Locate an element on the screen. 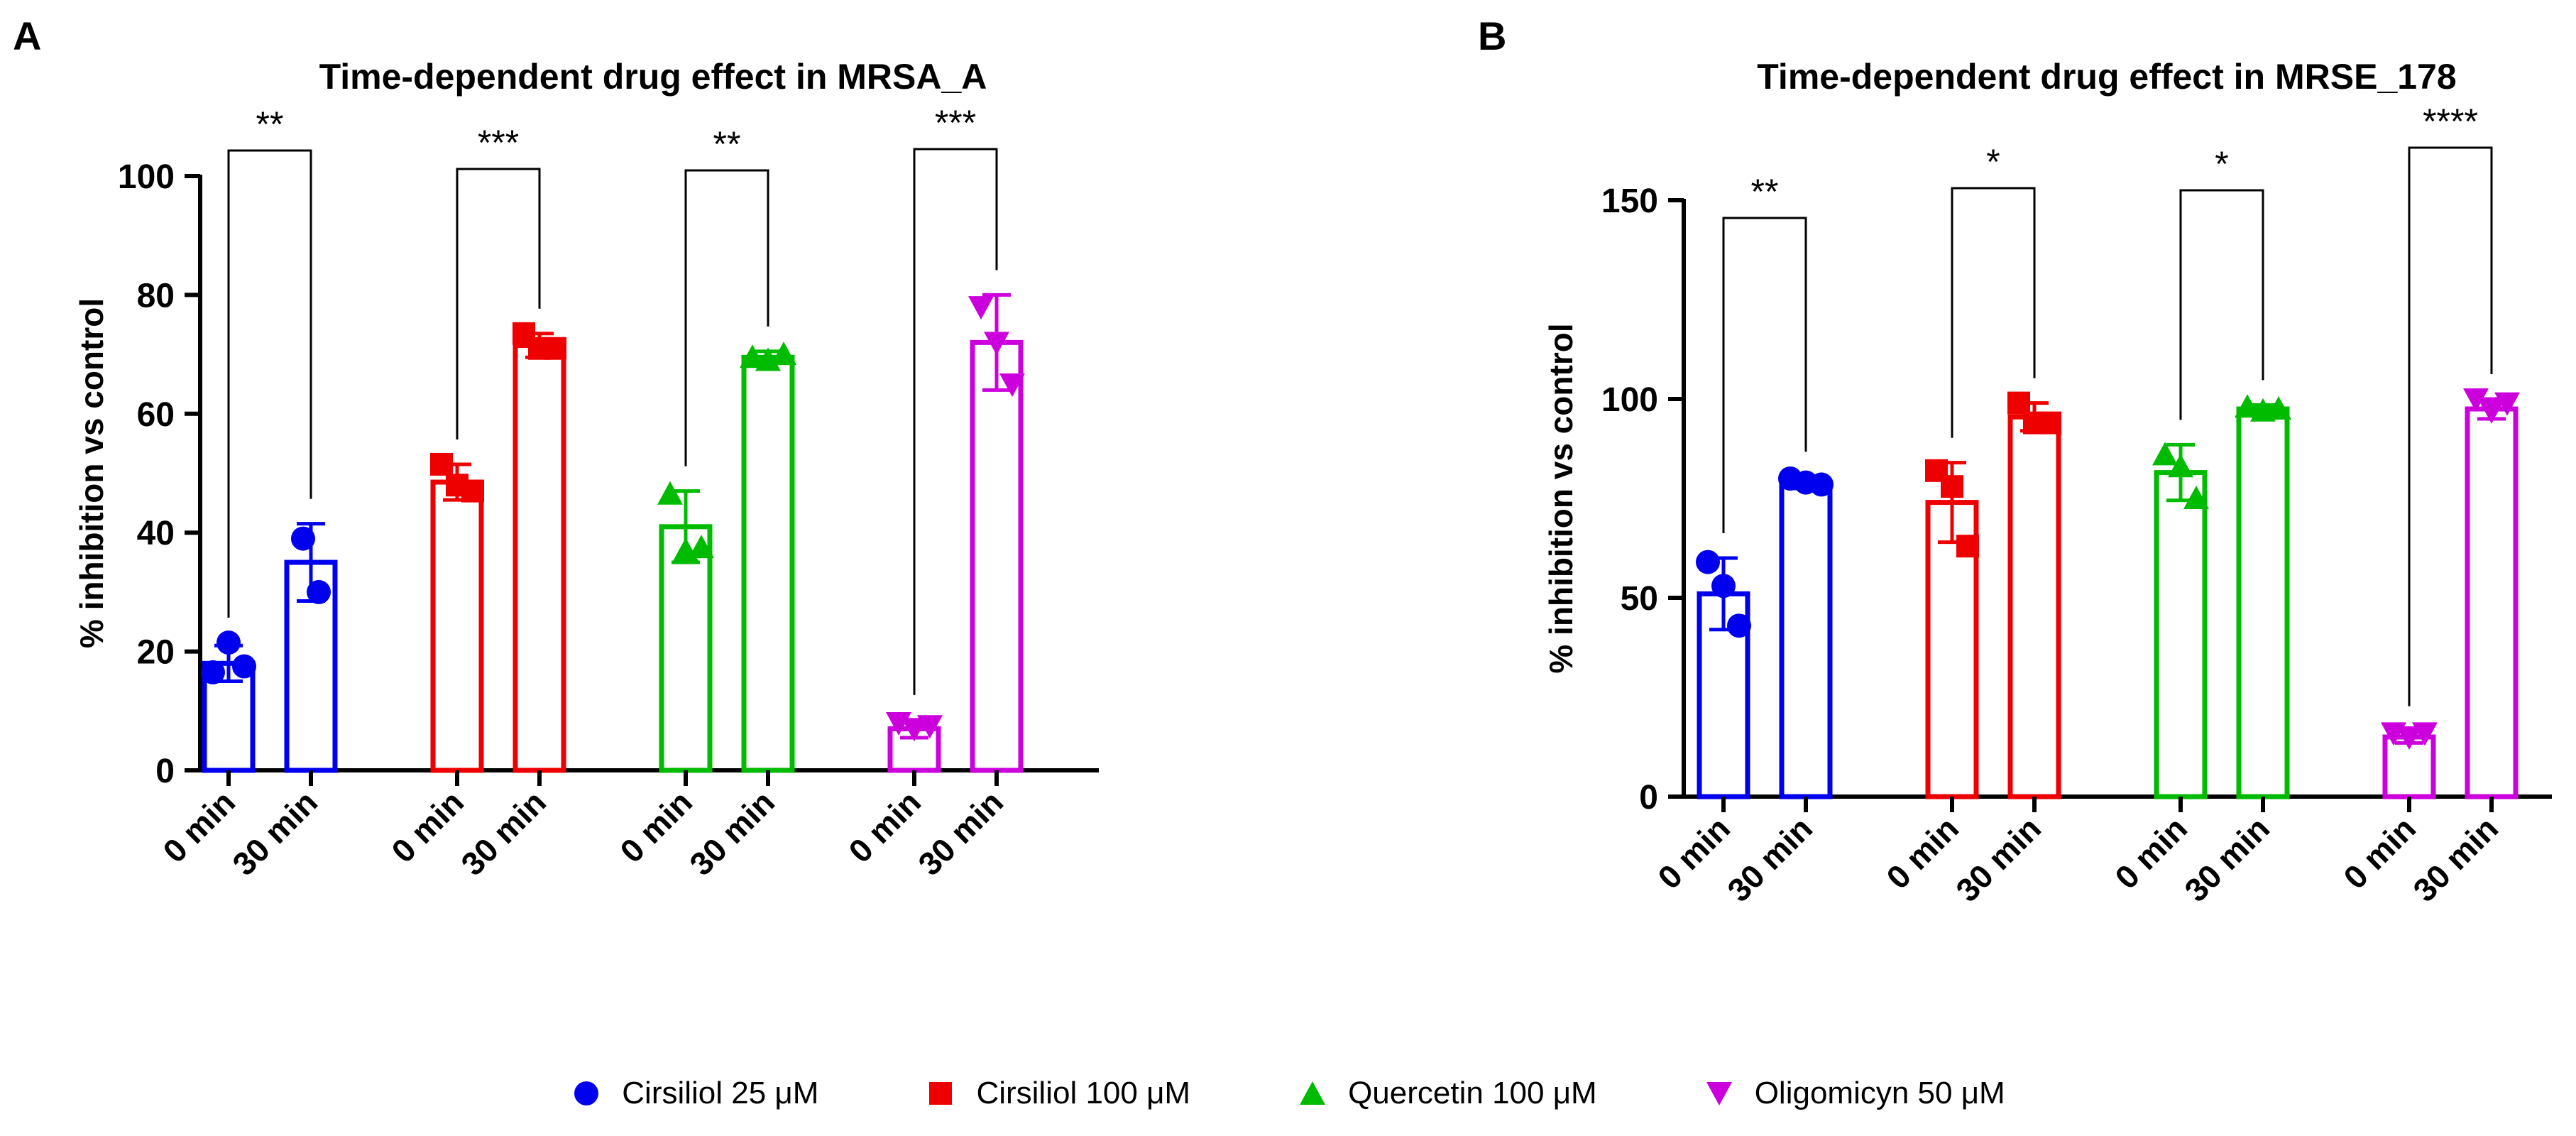 This screenshot has height=1136, width=2576. significance-label: **** is located at coordinates (2450, 121).